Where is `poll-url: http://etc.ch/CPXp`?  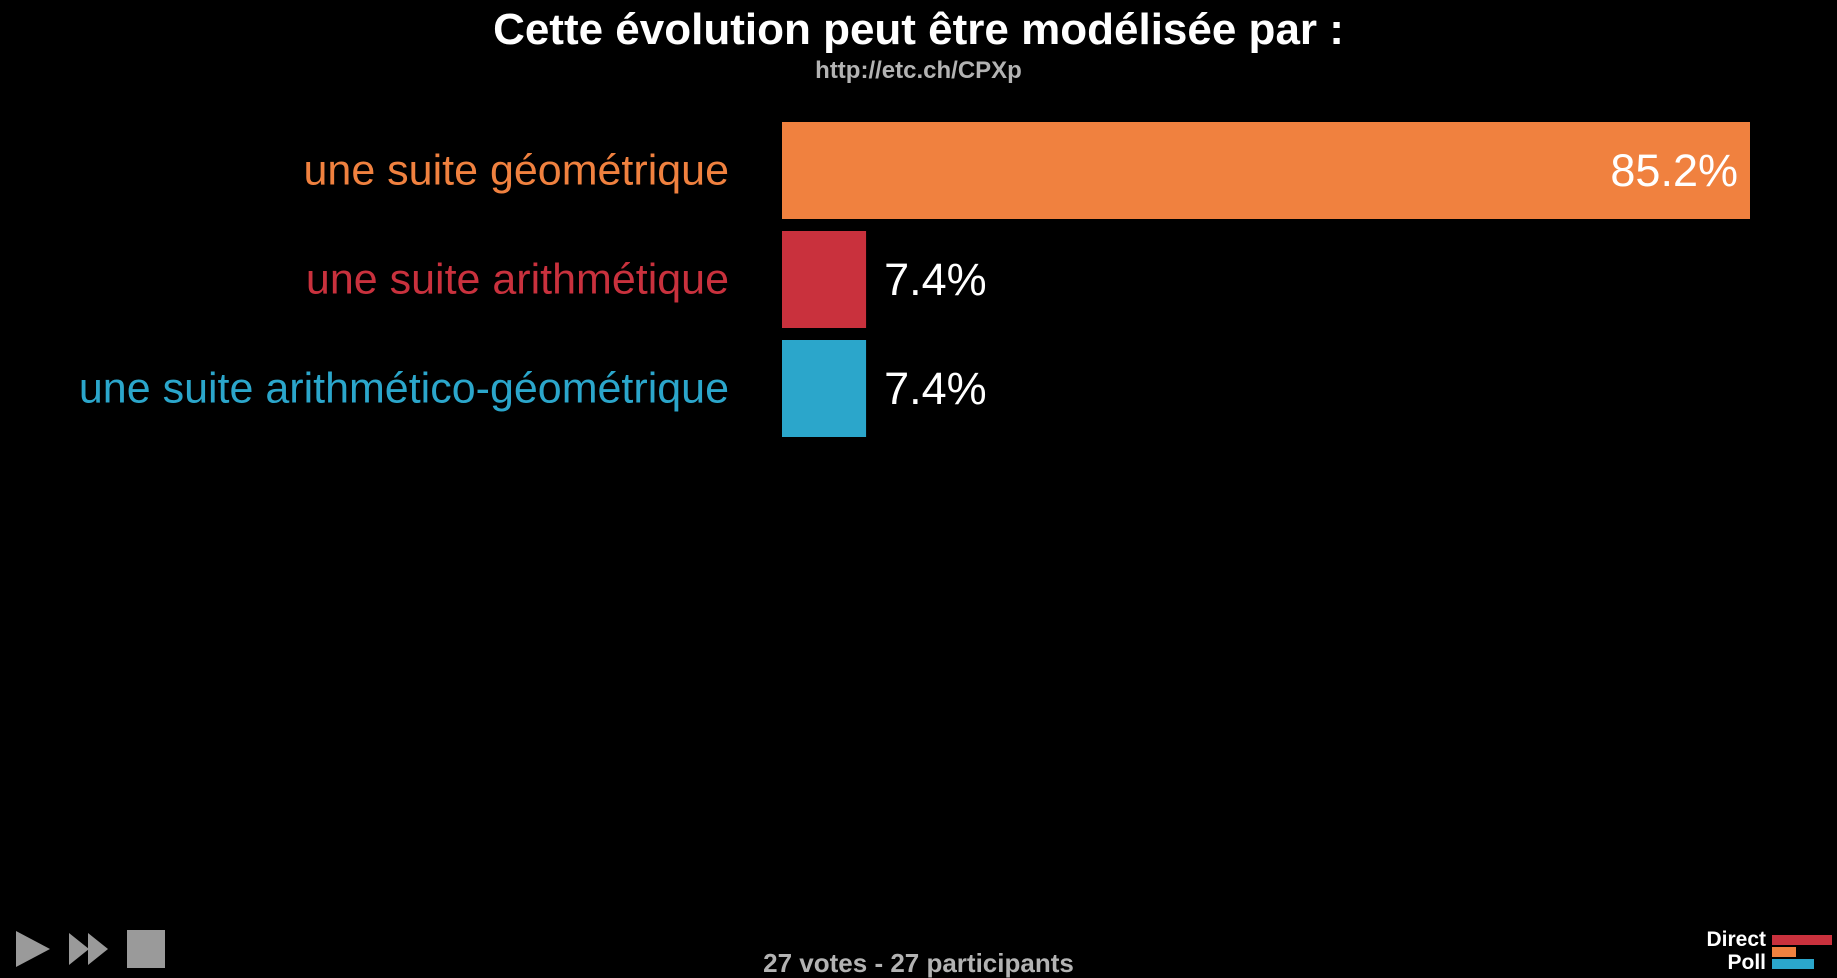
poll-url: http://etc.ch/CPXp is located at coordinates (918, 70).